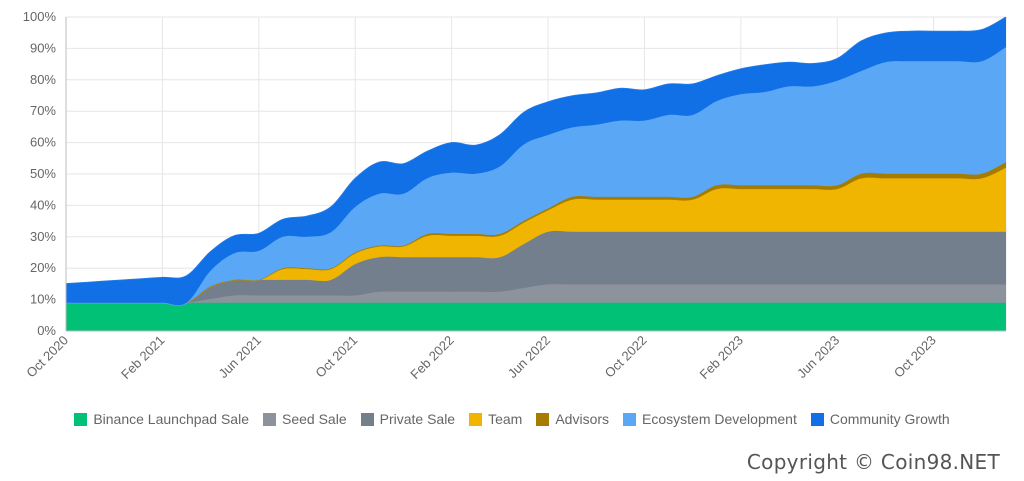  I want to click on y-tick-label: 50%, so click(43, 173).